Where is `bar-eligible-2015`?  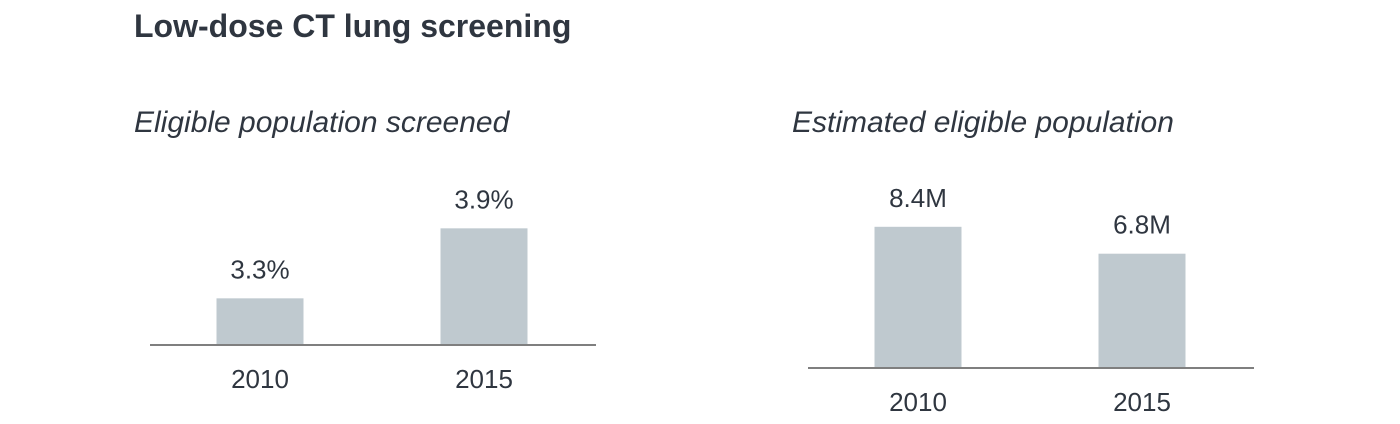
bar-eligible-2015 is located at coordinates (1142, 310).